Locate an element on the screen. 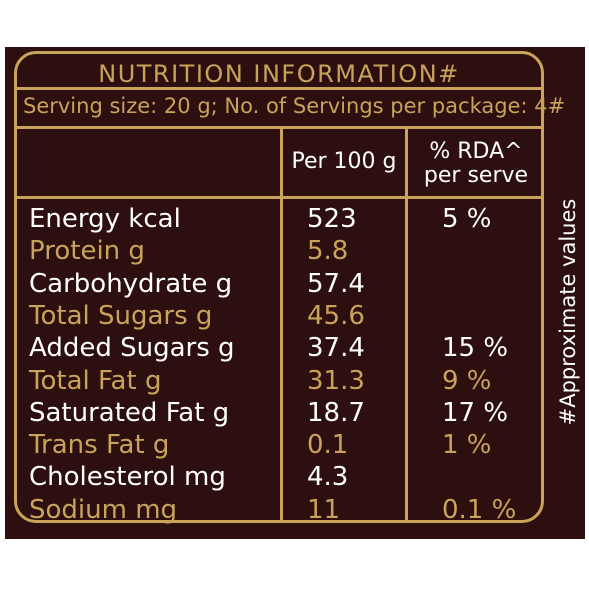 Image resolution: width=589 pixels, height=589 pixels. nutrient-name: Cholesterol mg is located at coordinates (127, 477).